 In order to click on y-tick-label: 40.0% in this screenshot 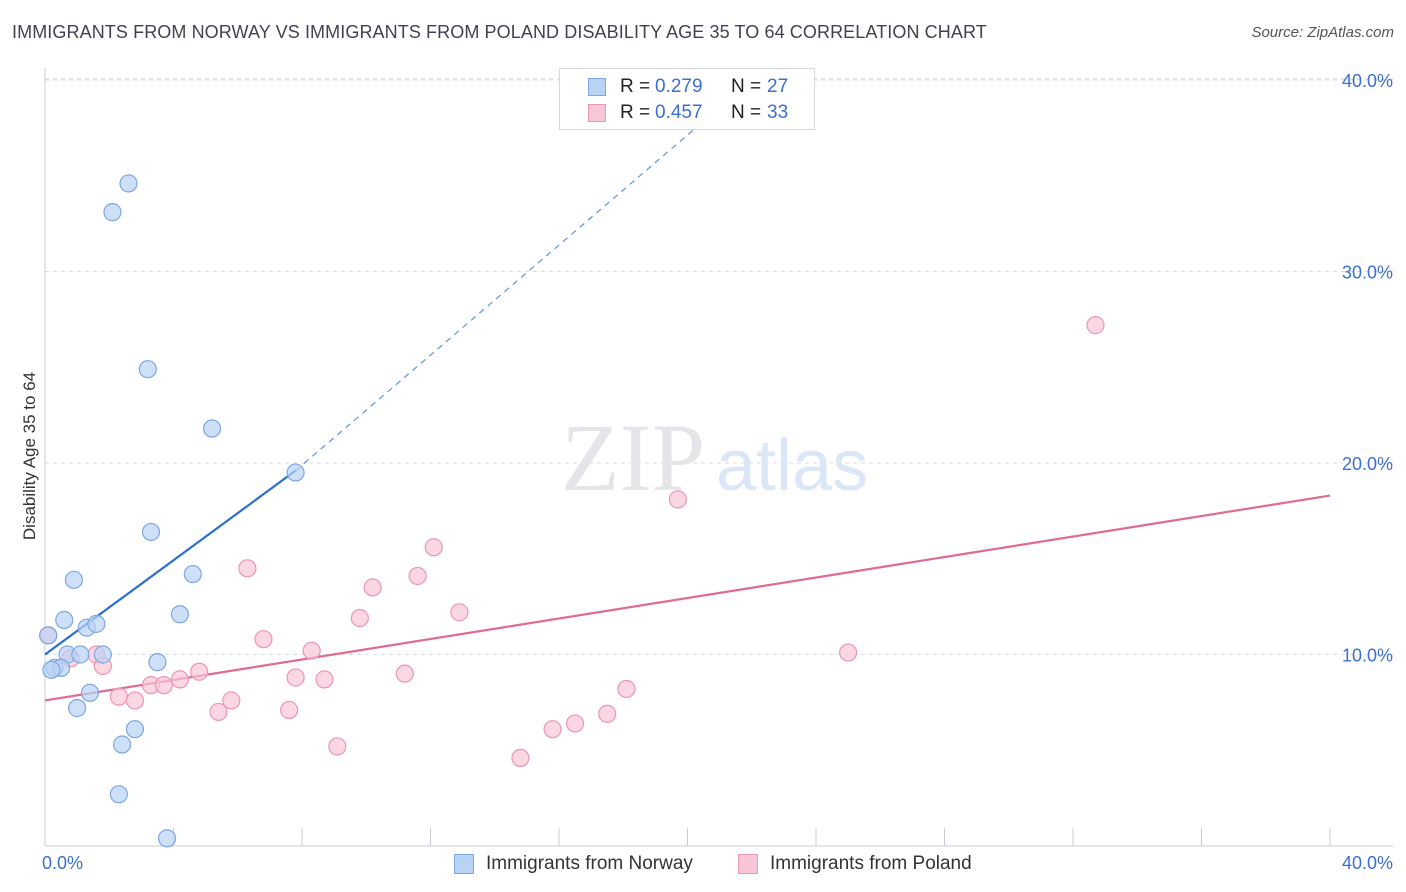, I will do `click(1367, 81)`.